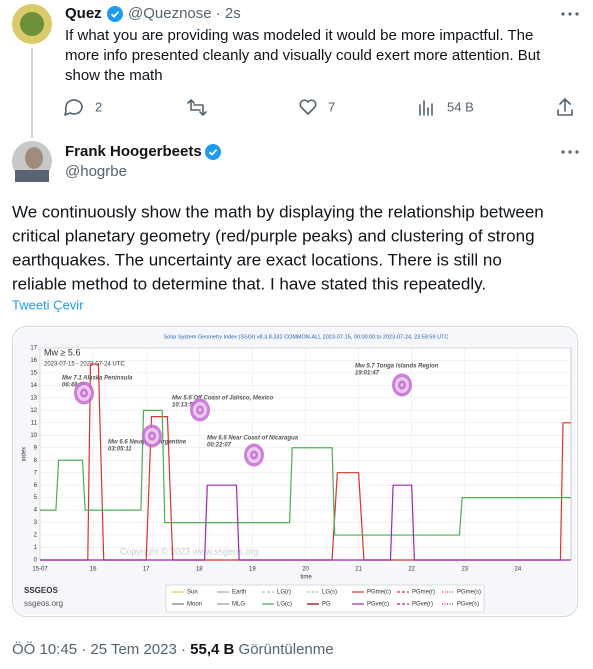 The image size is (593, 669). What do you see at coordinates (397, 367) in the screenshot?
I see `annotation-text: Mw 5.7 Tonga Islands Region` at bounding box center [397, 367].